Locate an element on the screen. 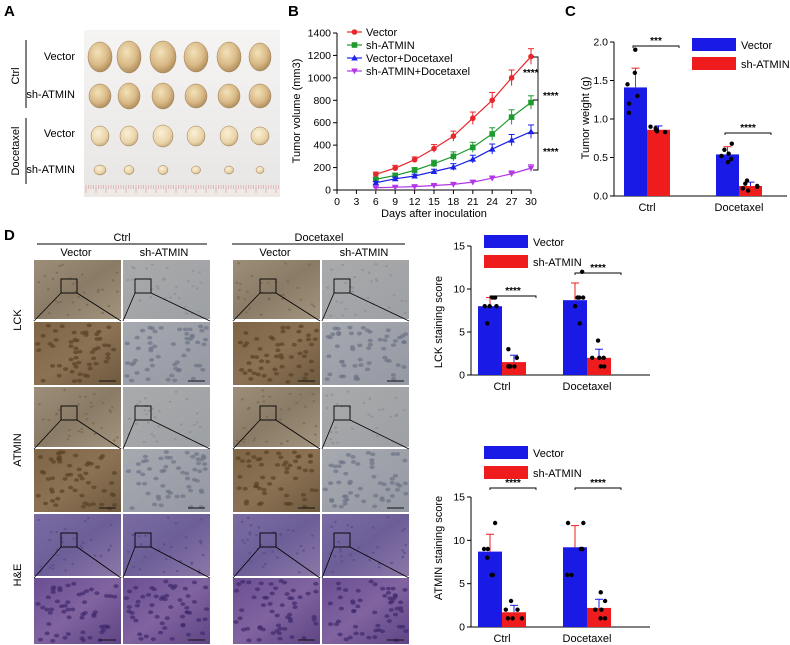  x-tick-label: 21 is located at coordinates (473, 202).